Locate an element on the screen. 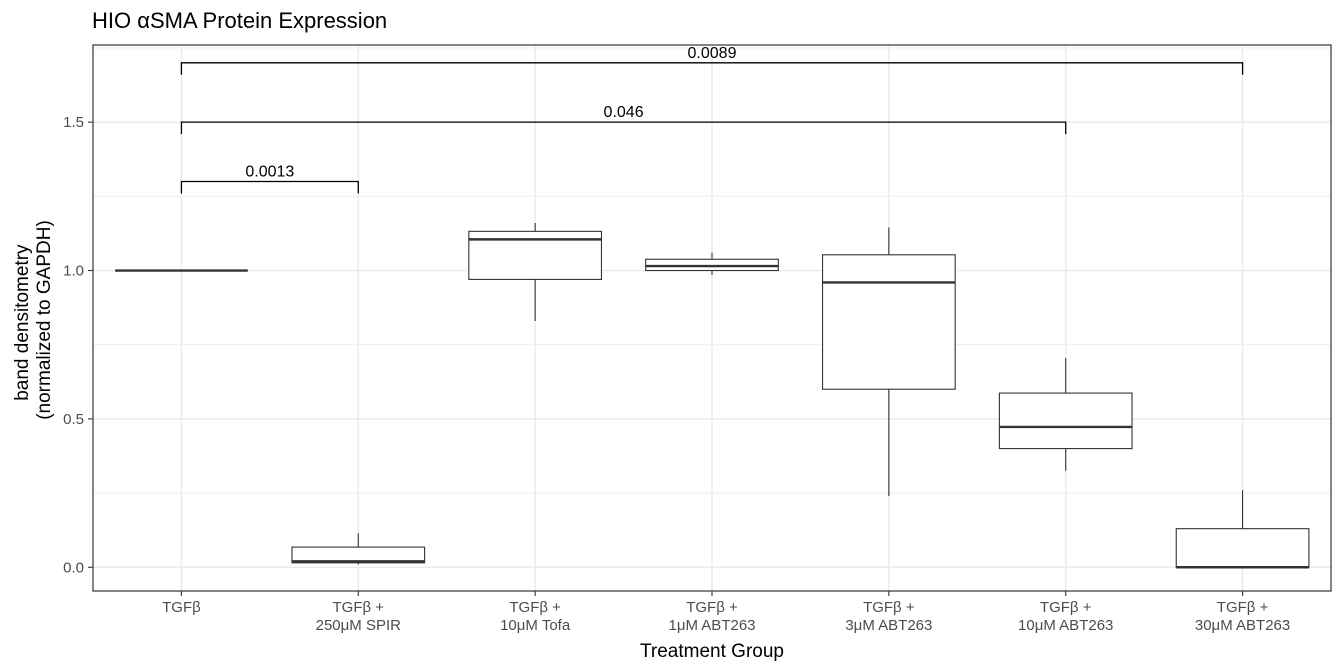 This screenshot has width=1344, height=672. x-tick-label-line: 30μM ABT263 is located at coordinates (1242, 625).